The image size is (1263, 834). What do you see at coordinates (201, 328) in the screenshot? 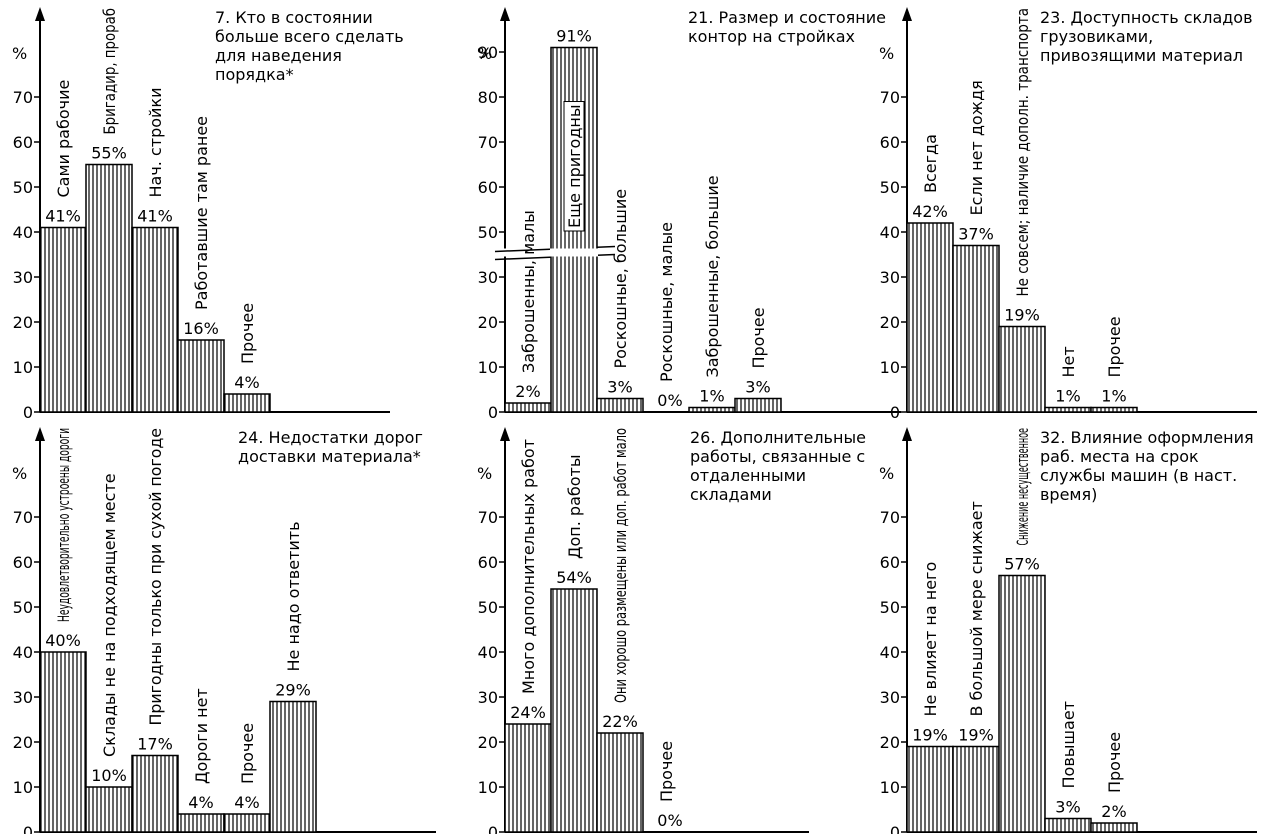
I see `value-label: 16%` at bounding box center [201, 328].